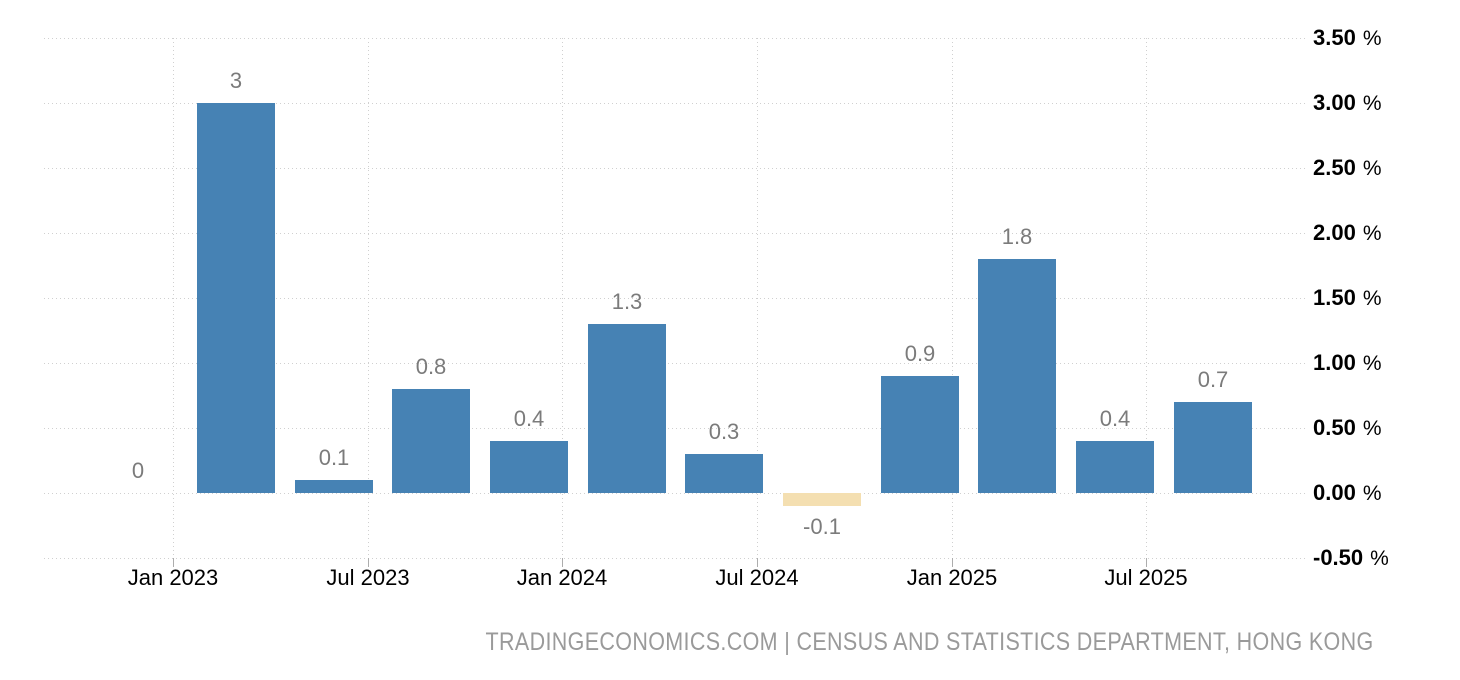 This screenshot has width=1460, height=680. Describe the element at coordinates (627, 301) in the screenshot. I see `bar-value-label: 1.3` at that location.